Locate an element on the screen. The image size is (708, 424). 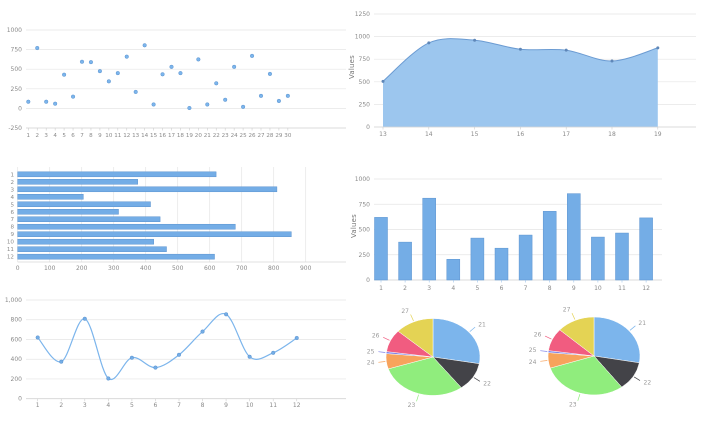
x-axis-tick-label: 12 is located at coordinates (126, 136).